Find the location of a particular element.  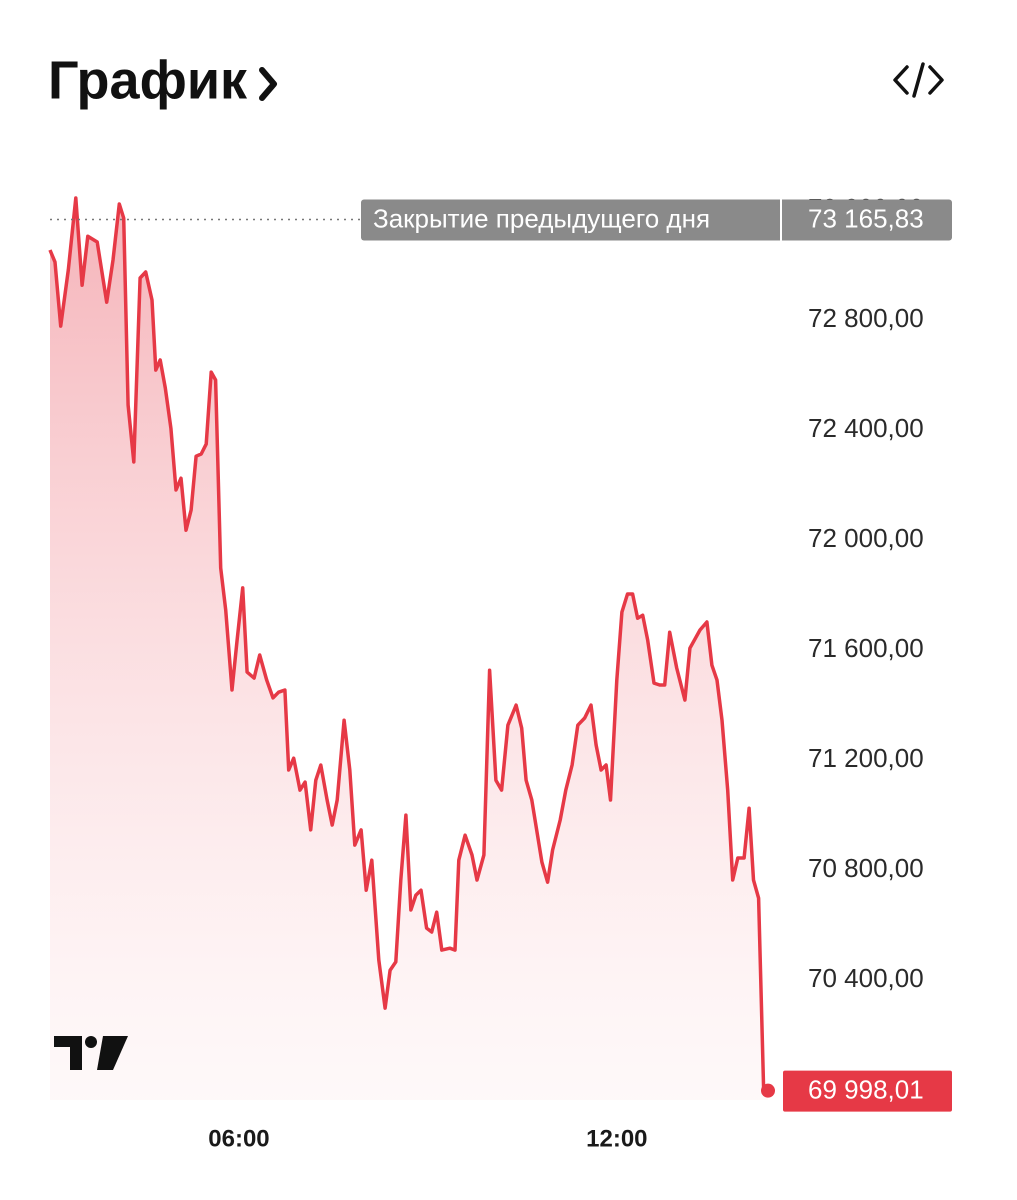

tradingview-logo is located at coordinates (91, 1053).